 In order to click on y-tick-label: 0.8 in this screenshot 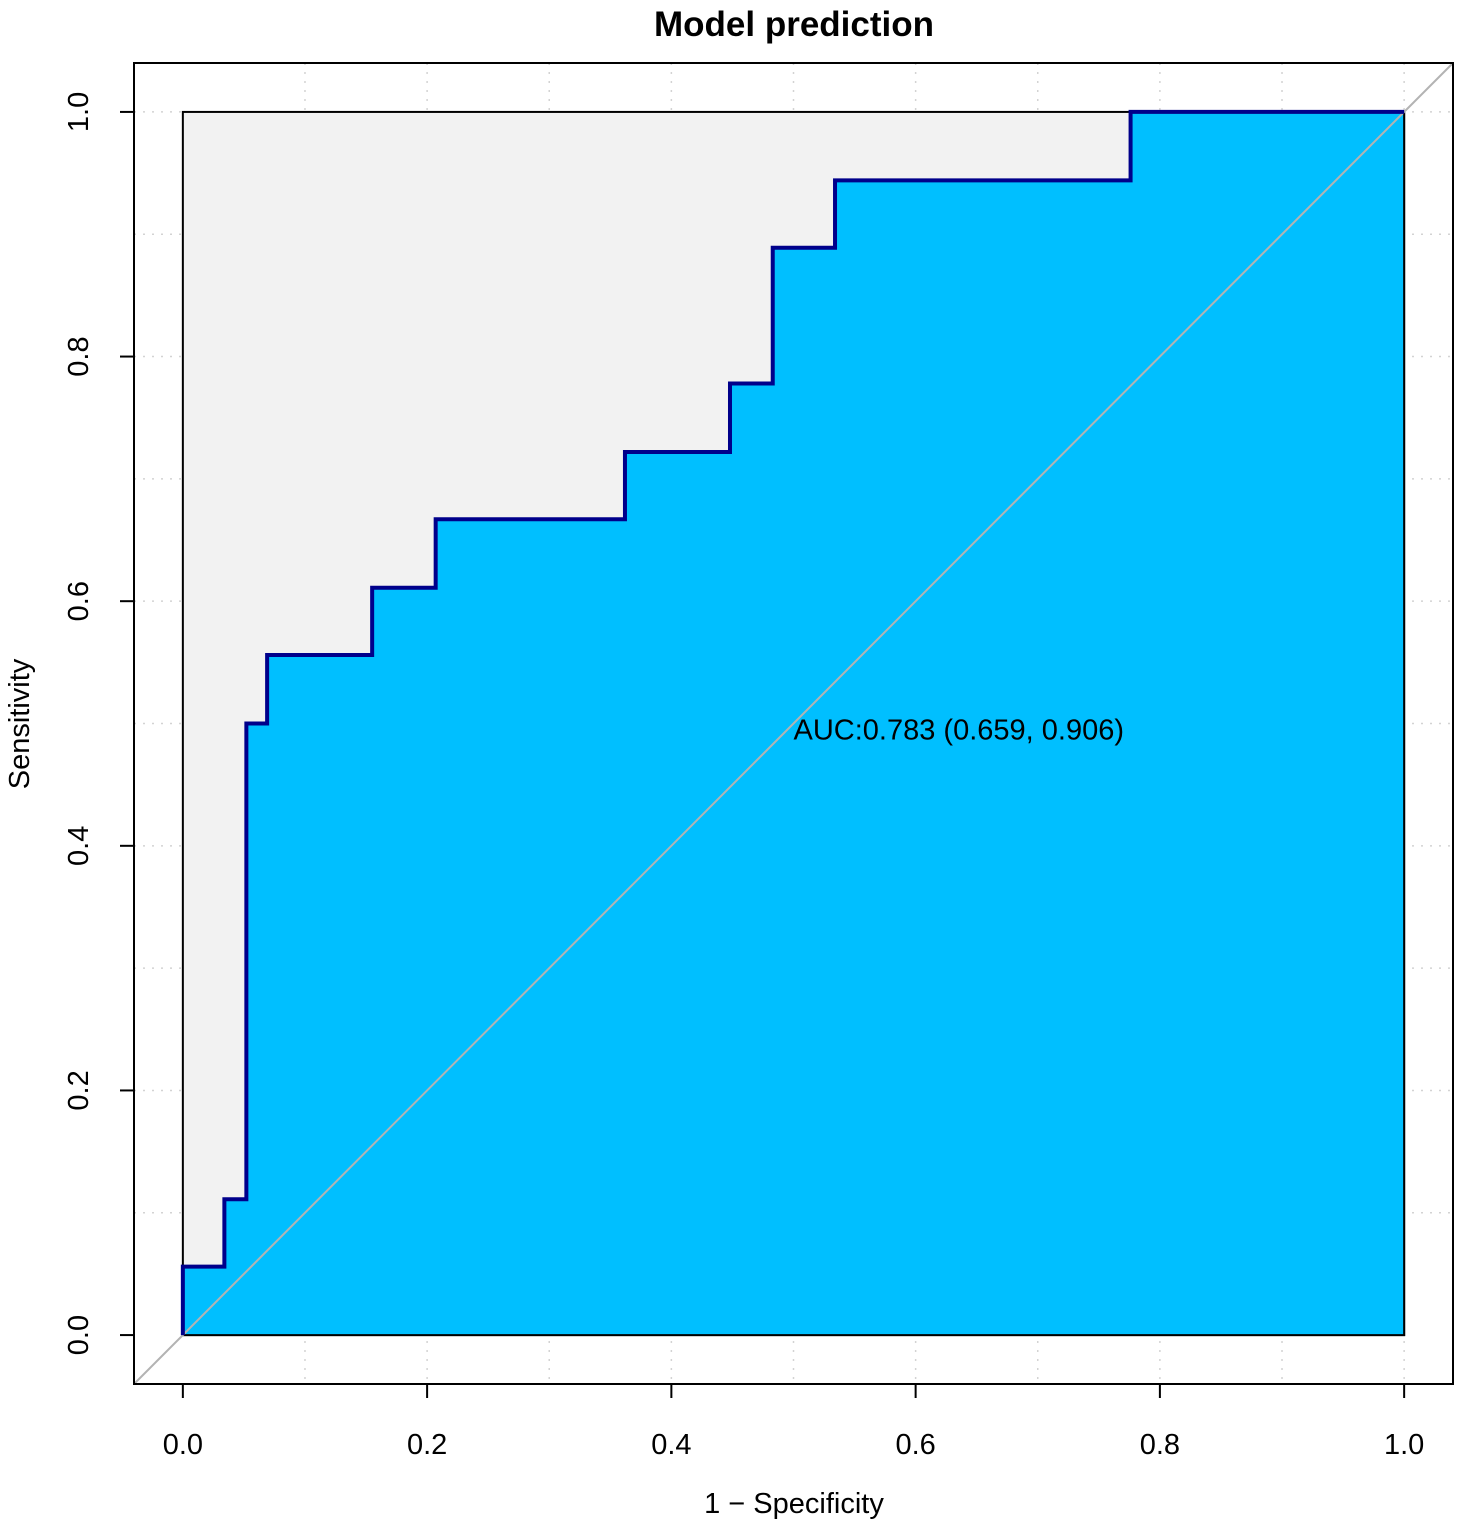, I will do `click(79, 356)`.